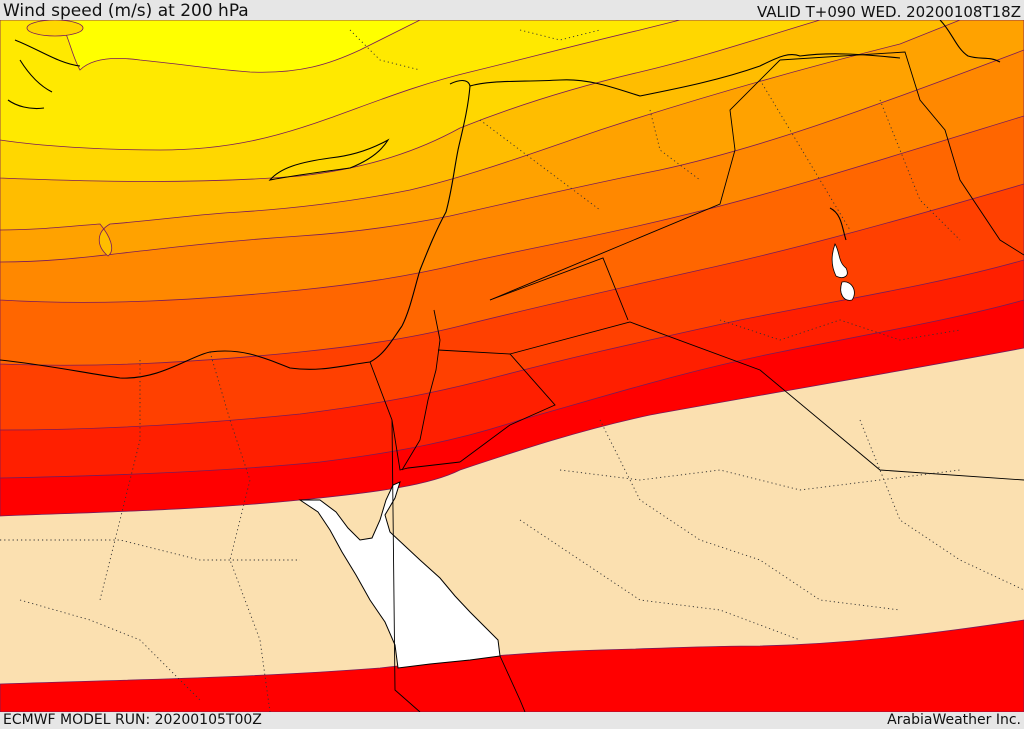  I want to click on credit-label: ArabiaWeather Inc., so click(954, 720).